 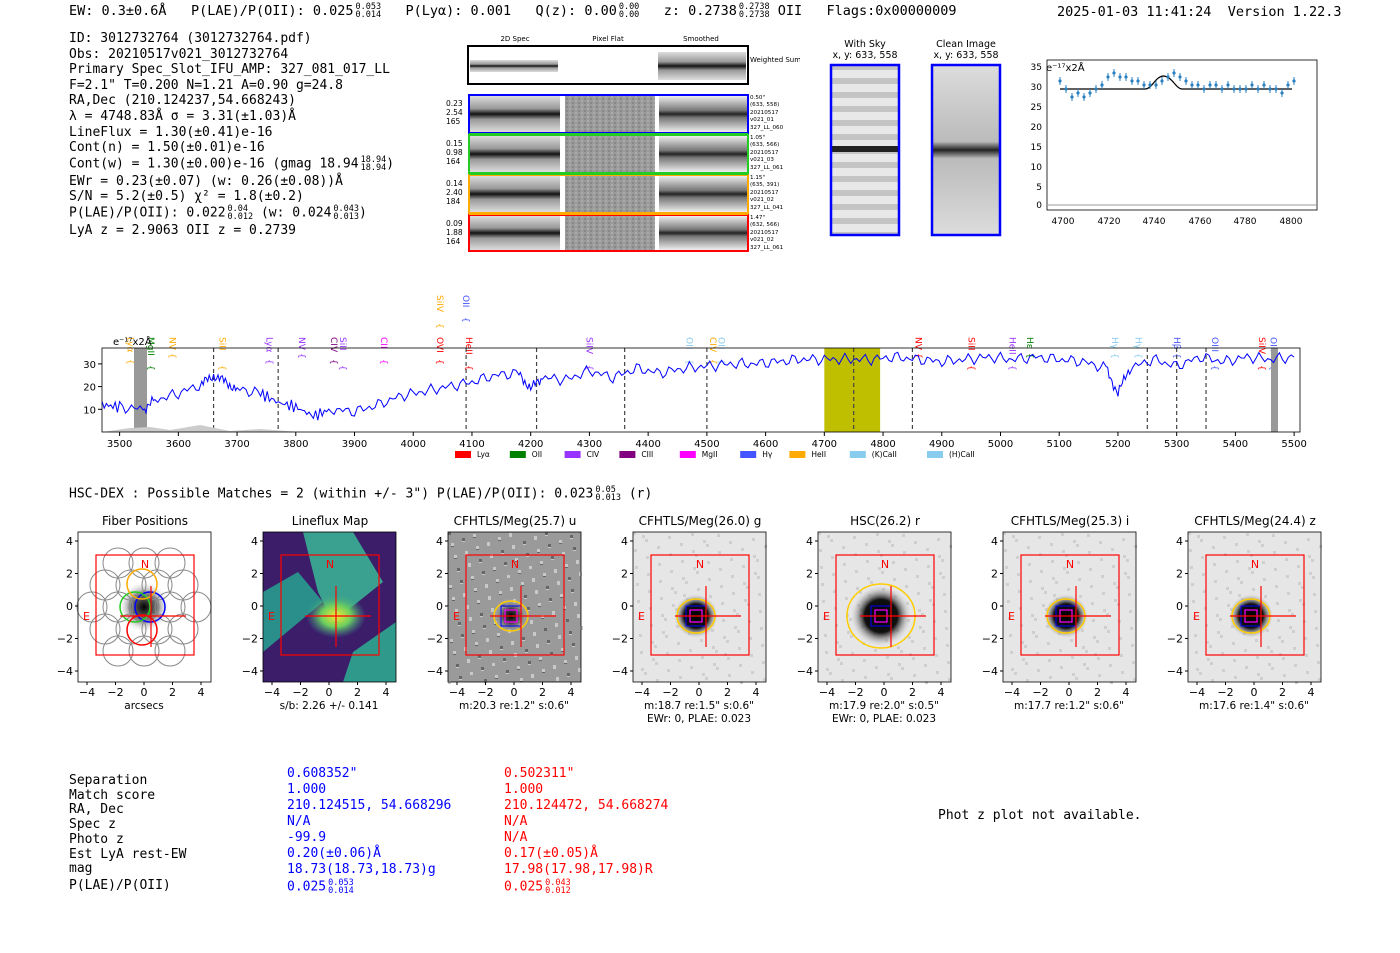 I want to click on header-ew: EW: 0.3±0.6Å, so click(x=118, y=11).